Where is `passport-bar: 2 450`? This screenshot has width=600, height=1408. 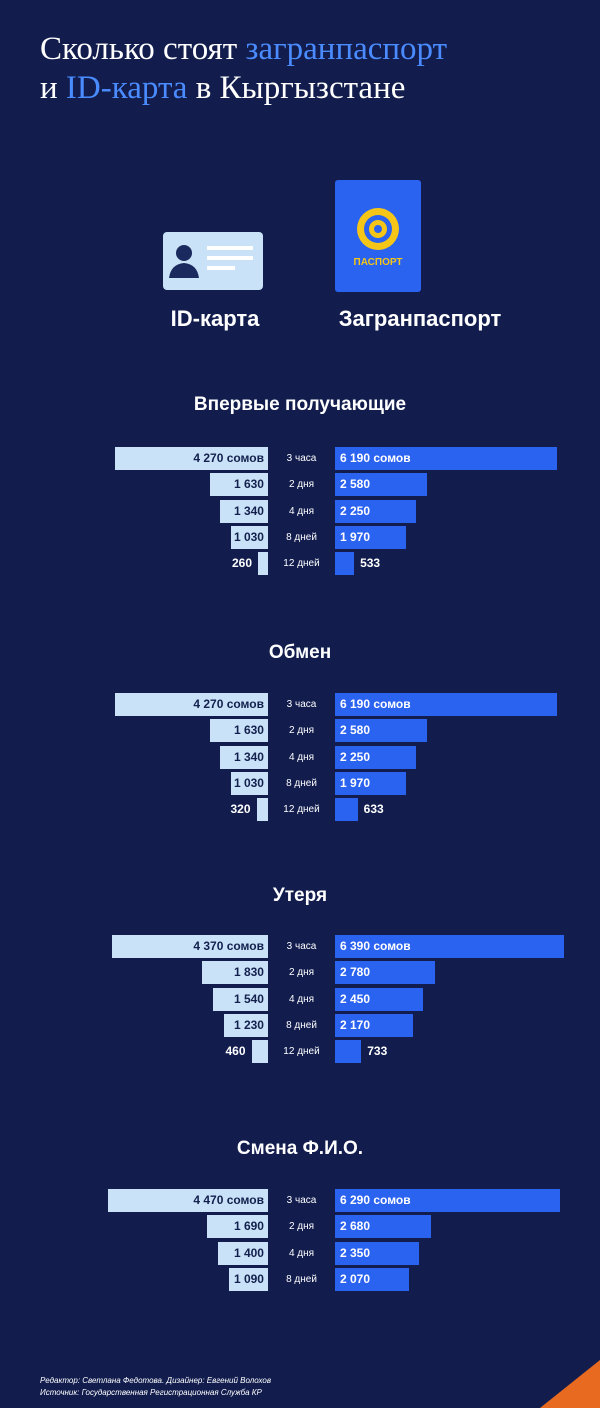
passport-bar: 2 450 is located at coordinates (379, 999).